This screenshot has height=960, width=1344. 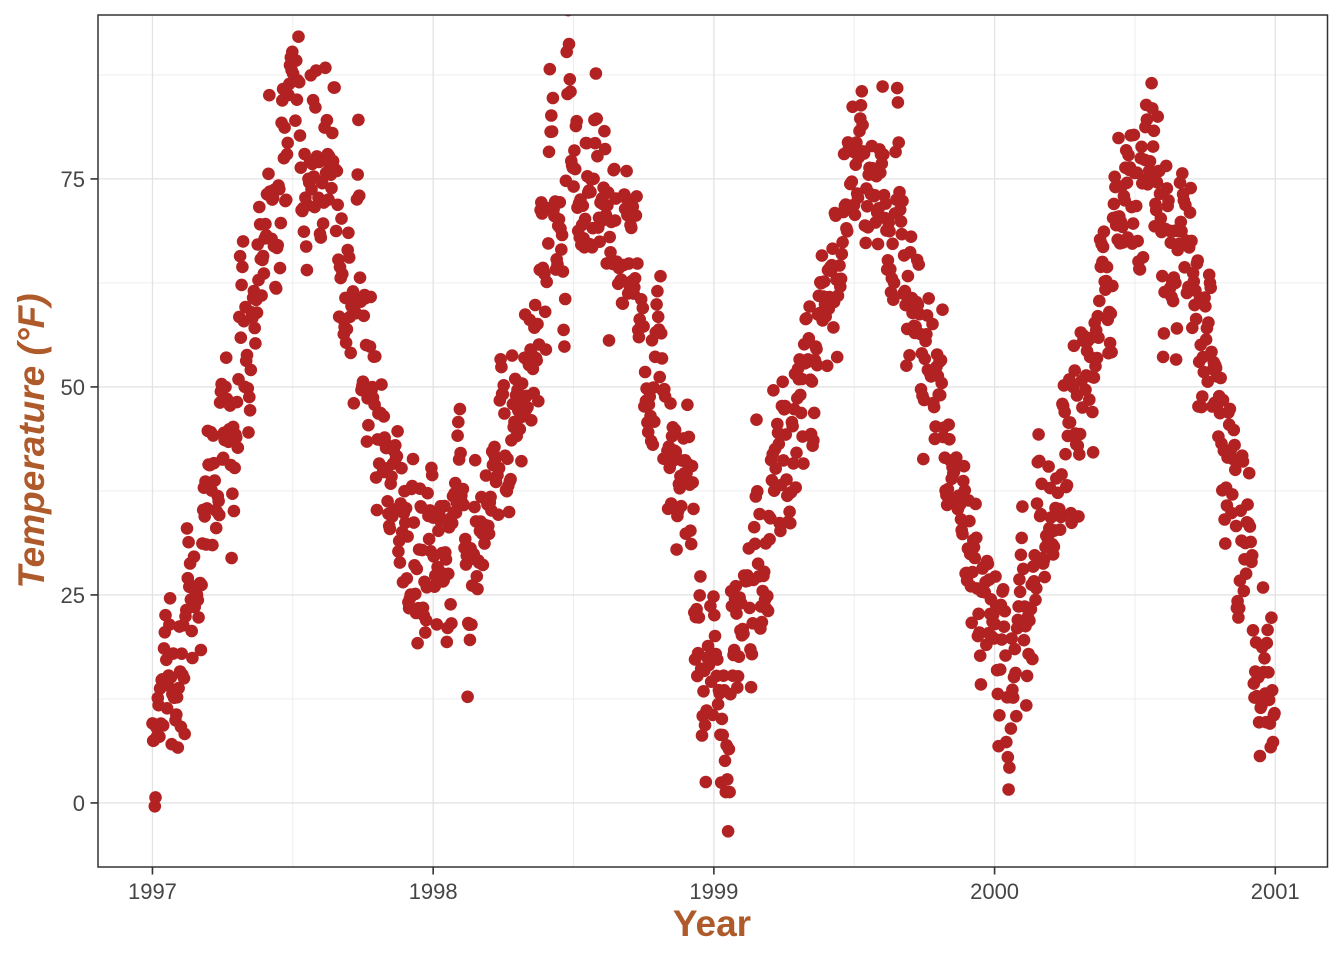 What do you see at coordinates (94, 491) in the screenshot?
I see `y-axis-tick-marks` at bounding box center [94, 491].